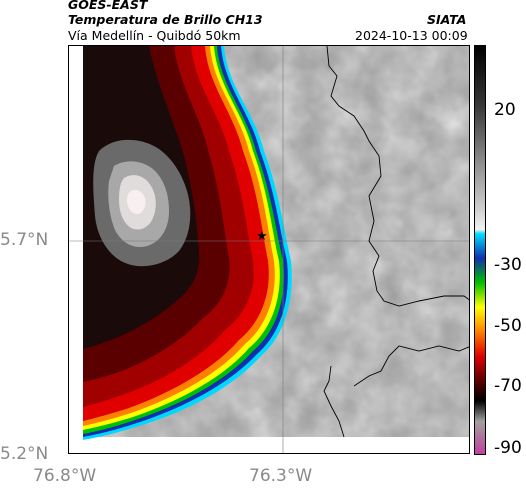 The height and width of the screenshot is (491, 526). I want to click on lon-tick-label: 76.3°W, so click(281, 476).